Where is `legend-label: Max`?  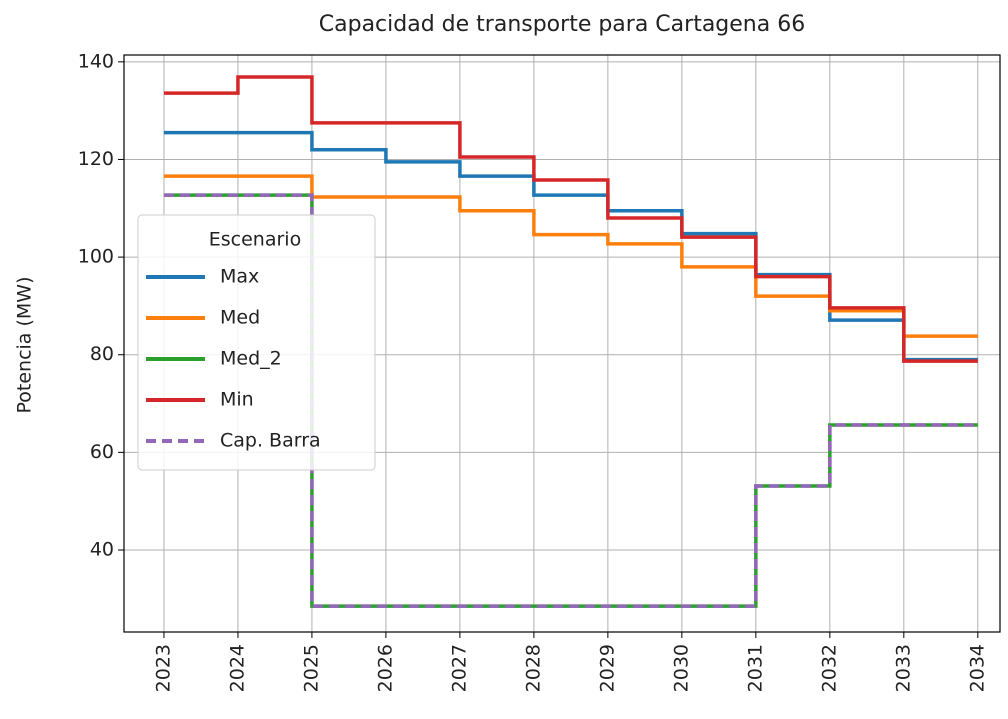
legend-label: Max is located at coordinates (239, 277).